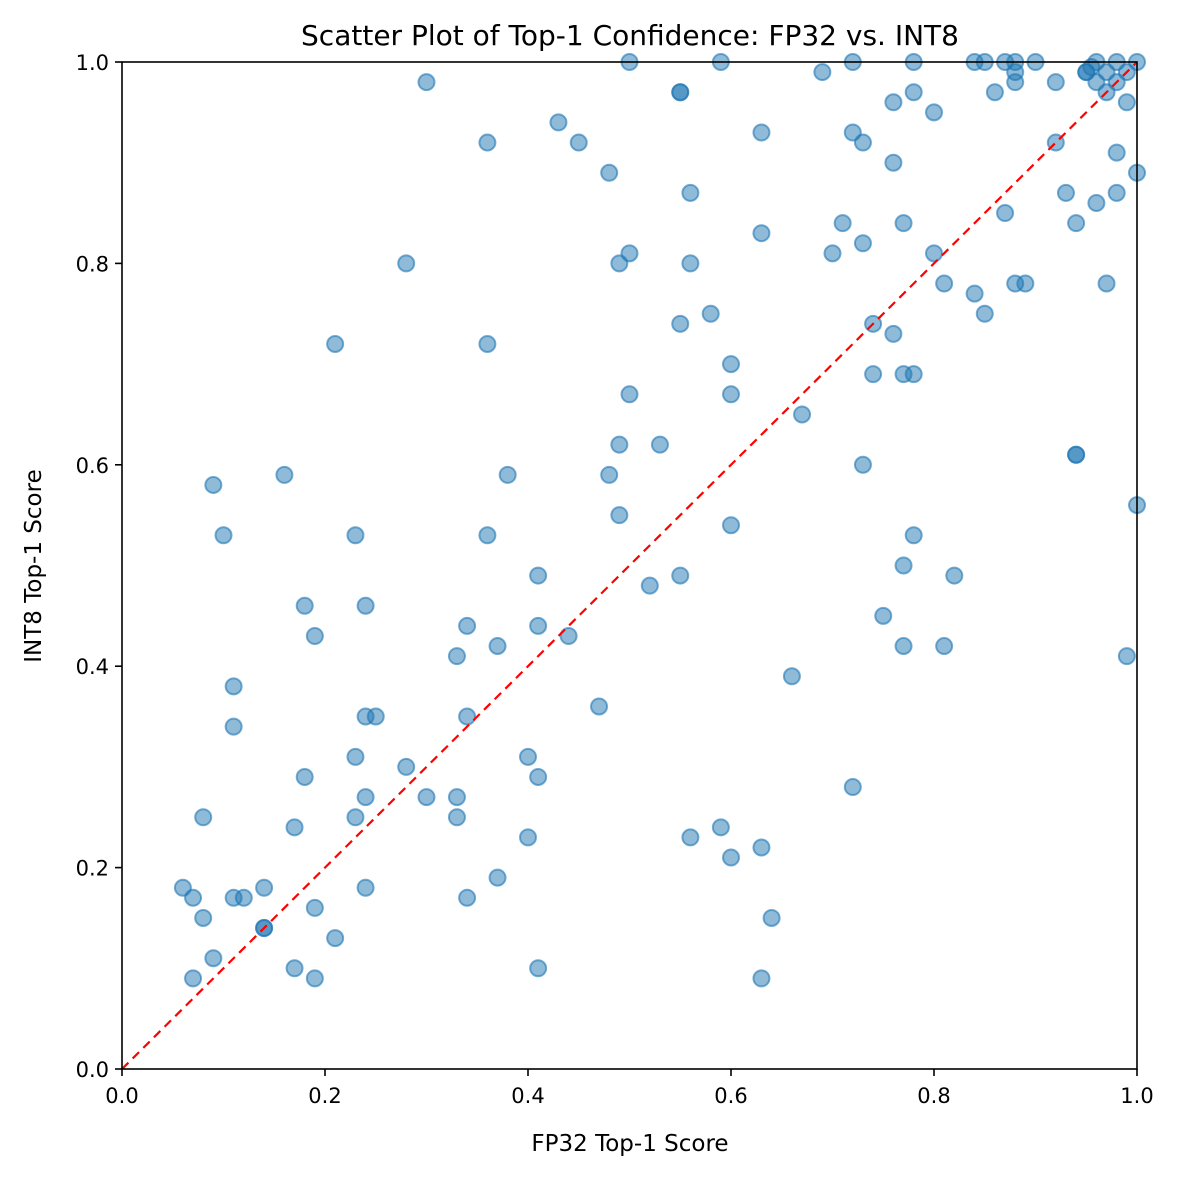 This screenshot has height=1177, width=1180. I want to click on y-tick-label-3: 0.6, so click(92, 466).